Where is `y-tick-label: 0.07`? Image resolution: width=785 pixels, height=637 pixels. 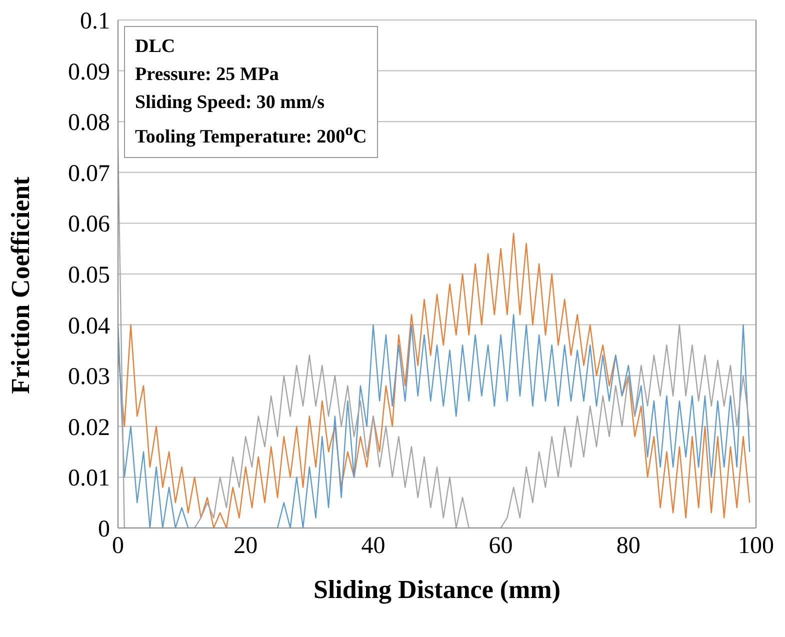 y-tick-label: 0.07 is located at coordinates (89, 173).